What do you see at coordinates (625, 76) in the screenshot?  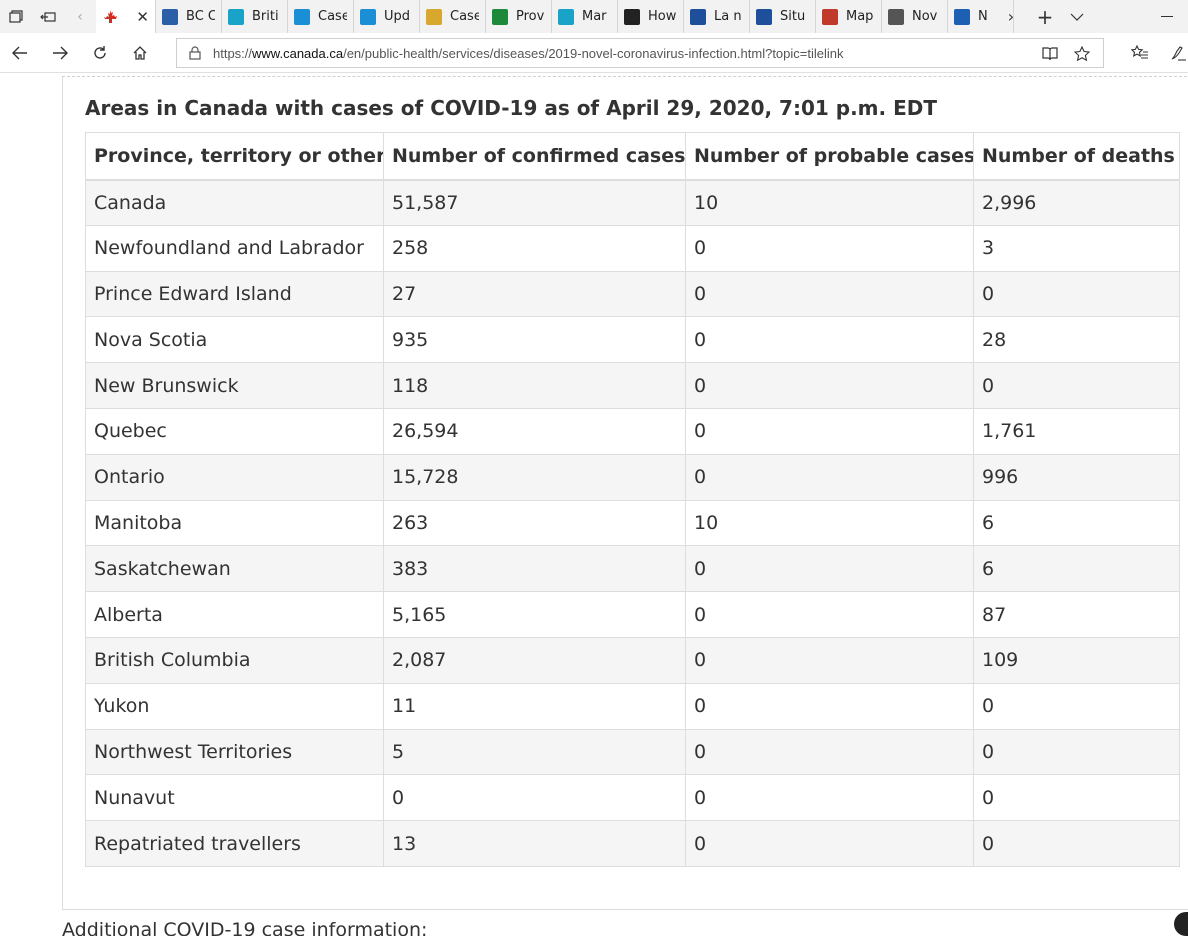 I see `panel-top-border` at bounding box center [625, 76].